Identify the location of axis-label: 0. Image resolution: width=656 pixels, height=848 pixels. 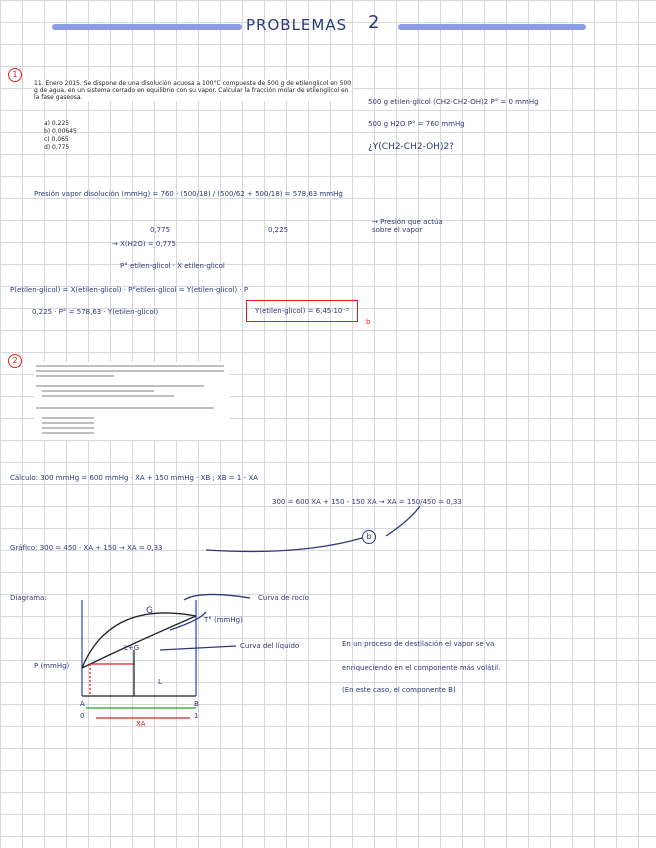
(82, 716).